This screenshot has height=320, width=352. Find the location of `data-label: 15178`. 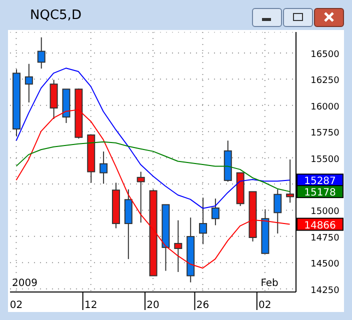

data-label: 15178 is located at coordinates (320, 193).